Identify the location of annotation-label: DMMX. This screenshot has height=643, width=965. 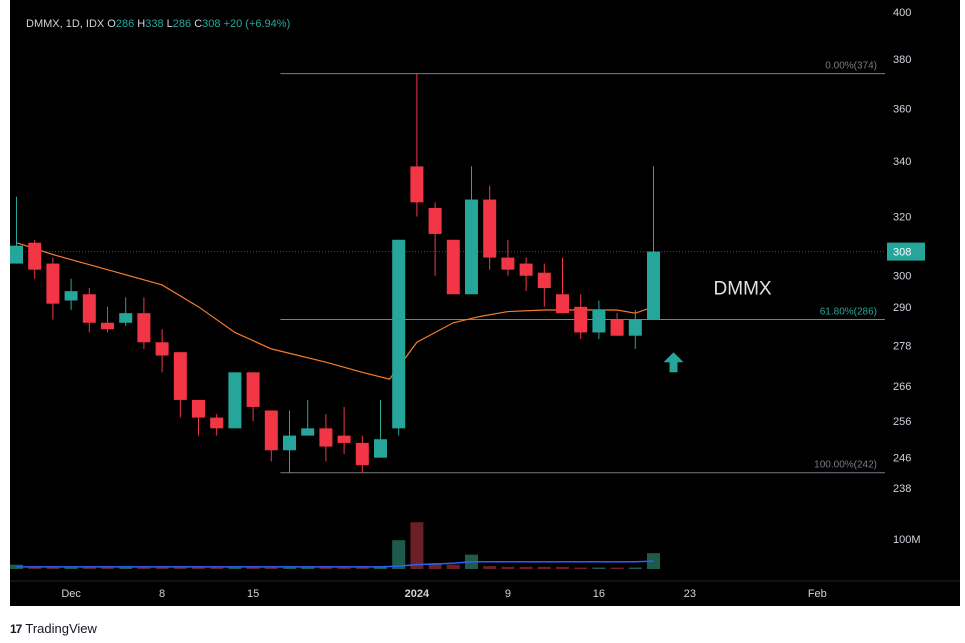
(743, 288).